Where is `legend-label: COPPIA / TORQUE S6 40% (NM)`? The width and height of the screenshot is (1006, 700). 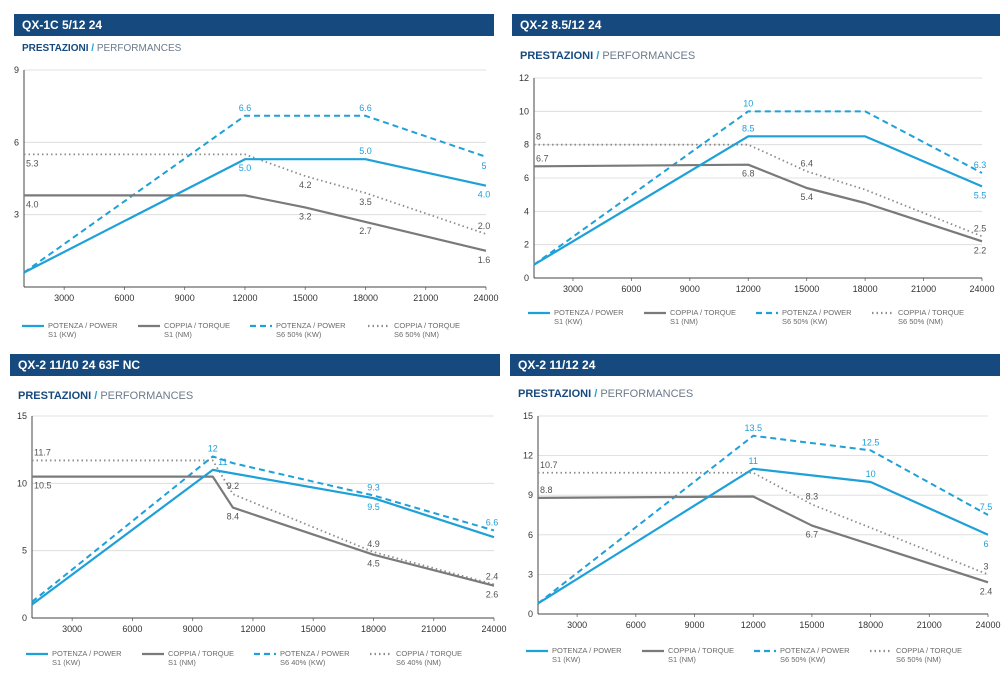 legend-label: COPPIA / TORQUE S6 40% (NM) is located at coordinates (429, 658).